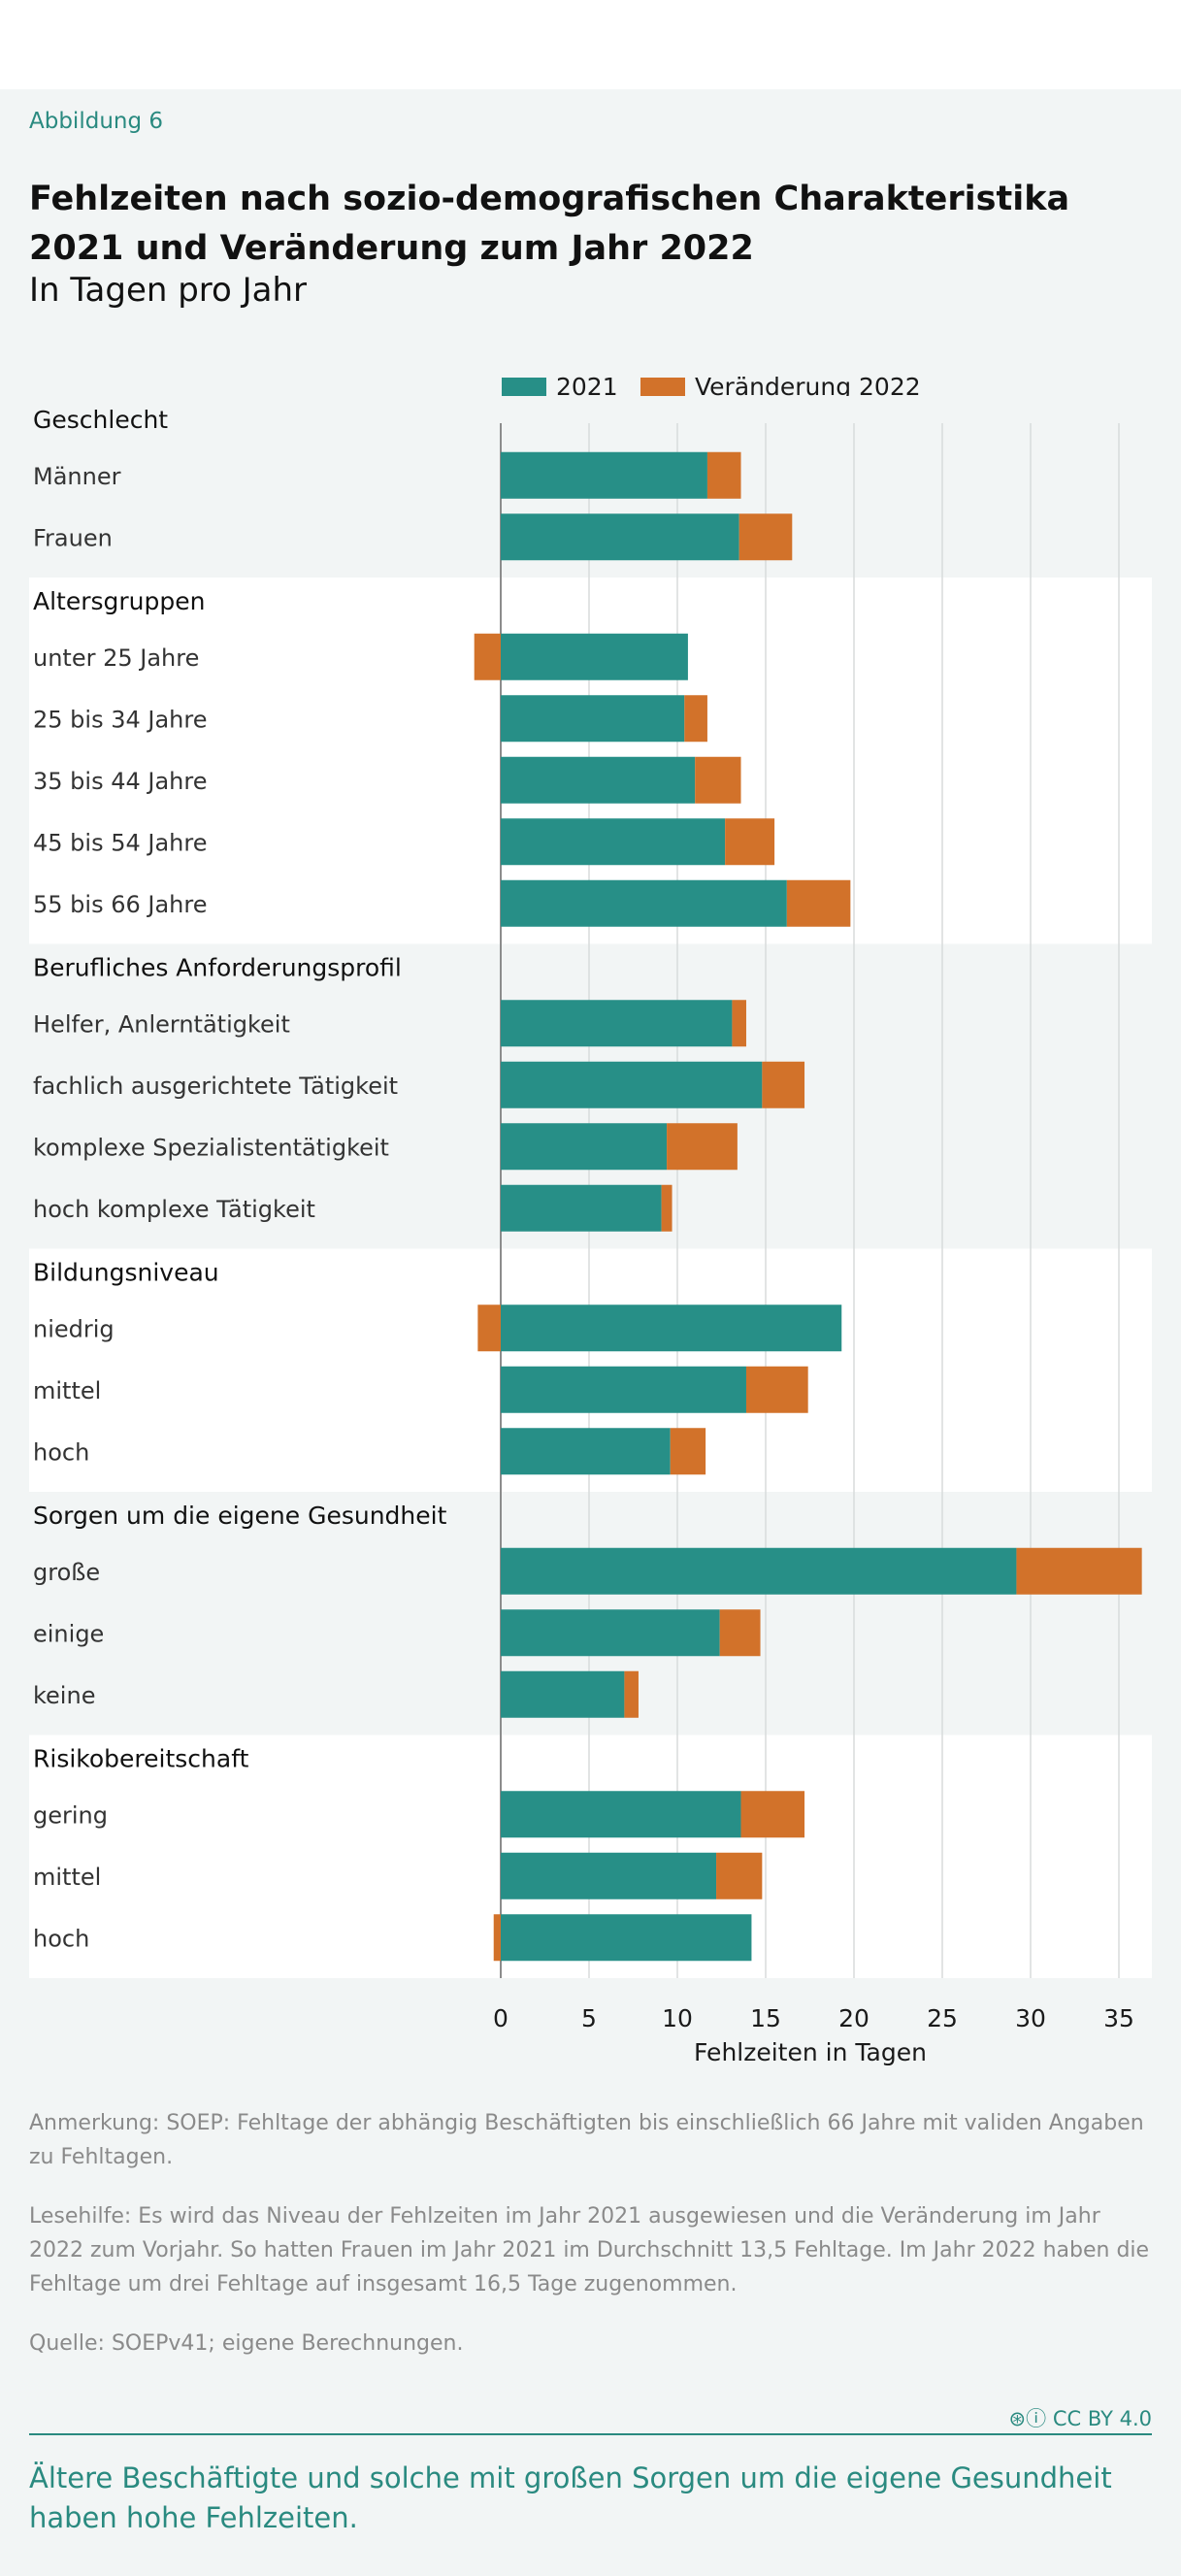 The height and width of the screenshot is (2576, 1181). Describe the element at coordinates (100, 420) in the screenshot. I see `group-heading: Geschlecht` at that location.